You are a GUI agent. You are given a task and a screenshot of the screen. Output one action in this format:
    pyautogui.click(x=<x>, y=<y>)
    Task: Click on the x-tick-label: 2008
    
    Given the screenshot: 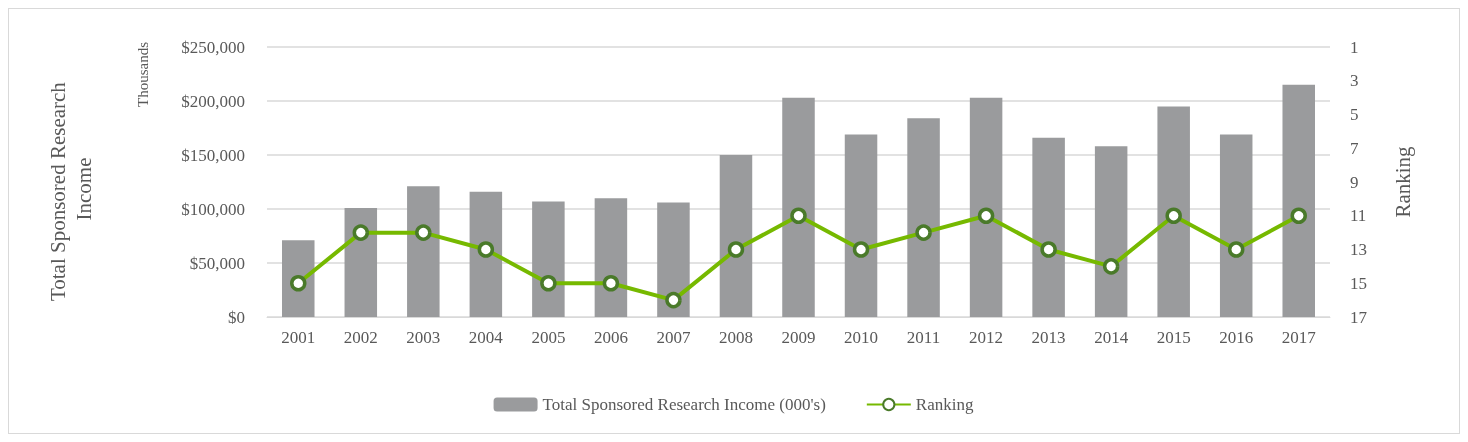 What is the action you would take?
    pyautogui.click(x=735, y=337)
    